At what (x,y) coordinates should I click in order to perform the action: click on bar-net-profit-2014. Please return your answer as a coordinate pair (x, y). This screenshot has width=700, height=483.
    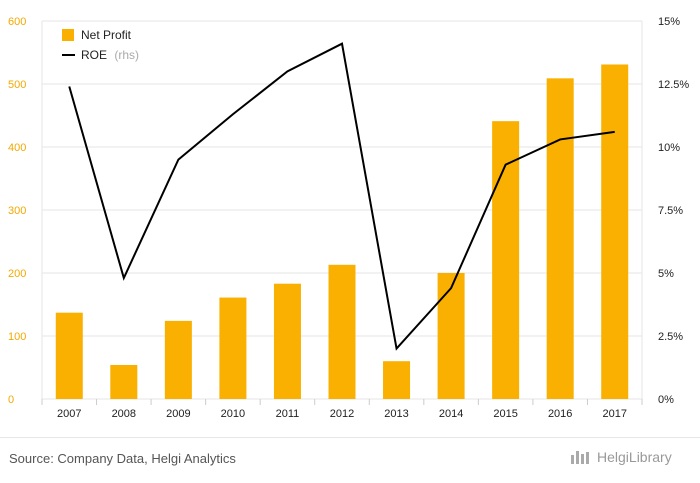
    Looking at the image, I should click on (451, 336).